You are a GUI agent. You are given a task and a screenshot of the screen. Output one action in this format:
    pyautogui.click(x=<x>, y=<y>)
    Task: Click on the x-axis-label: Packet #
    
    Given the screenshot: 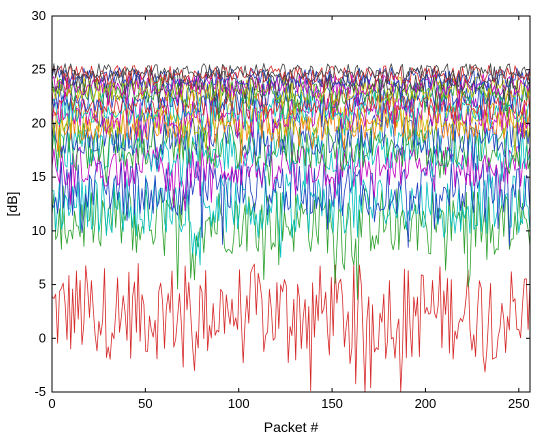 What is the action you would take?
    pyautogui.click(x=291, y=427)
    